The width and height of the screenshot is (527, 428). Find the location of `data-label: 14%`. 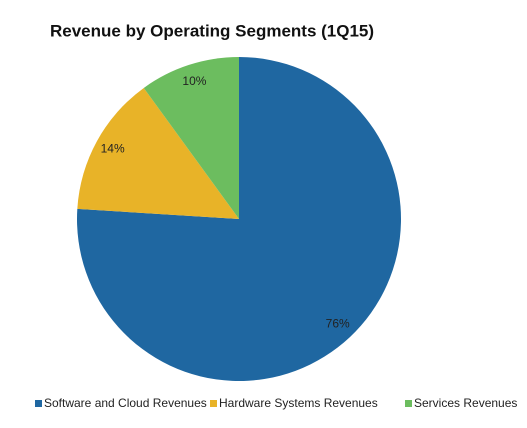

data-label: 14% is located at coordinates (113, 149).